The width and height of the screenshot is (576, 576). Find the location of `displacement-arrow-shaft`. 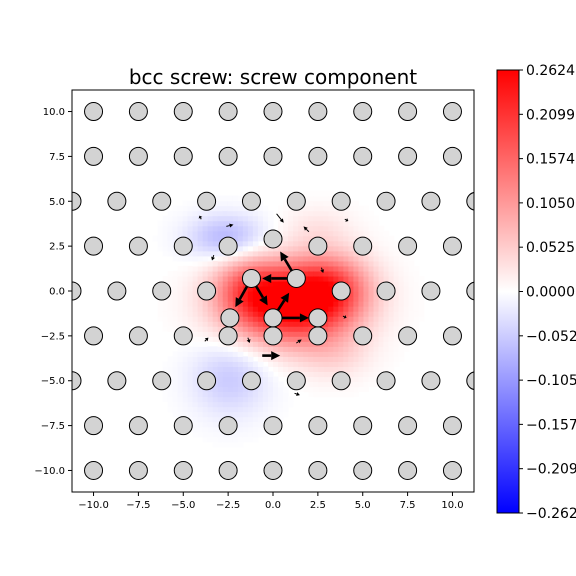

displacement-arrow-shaft is located at coordinates (248, 338).